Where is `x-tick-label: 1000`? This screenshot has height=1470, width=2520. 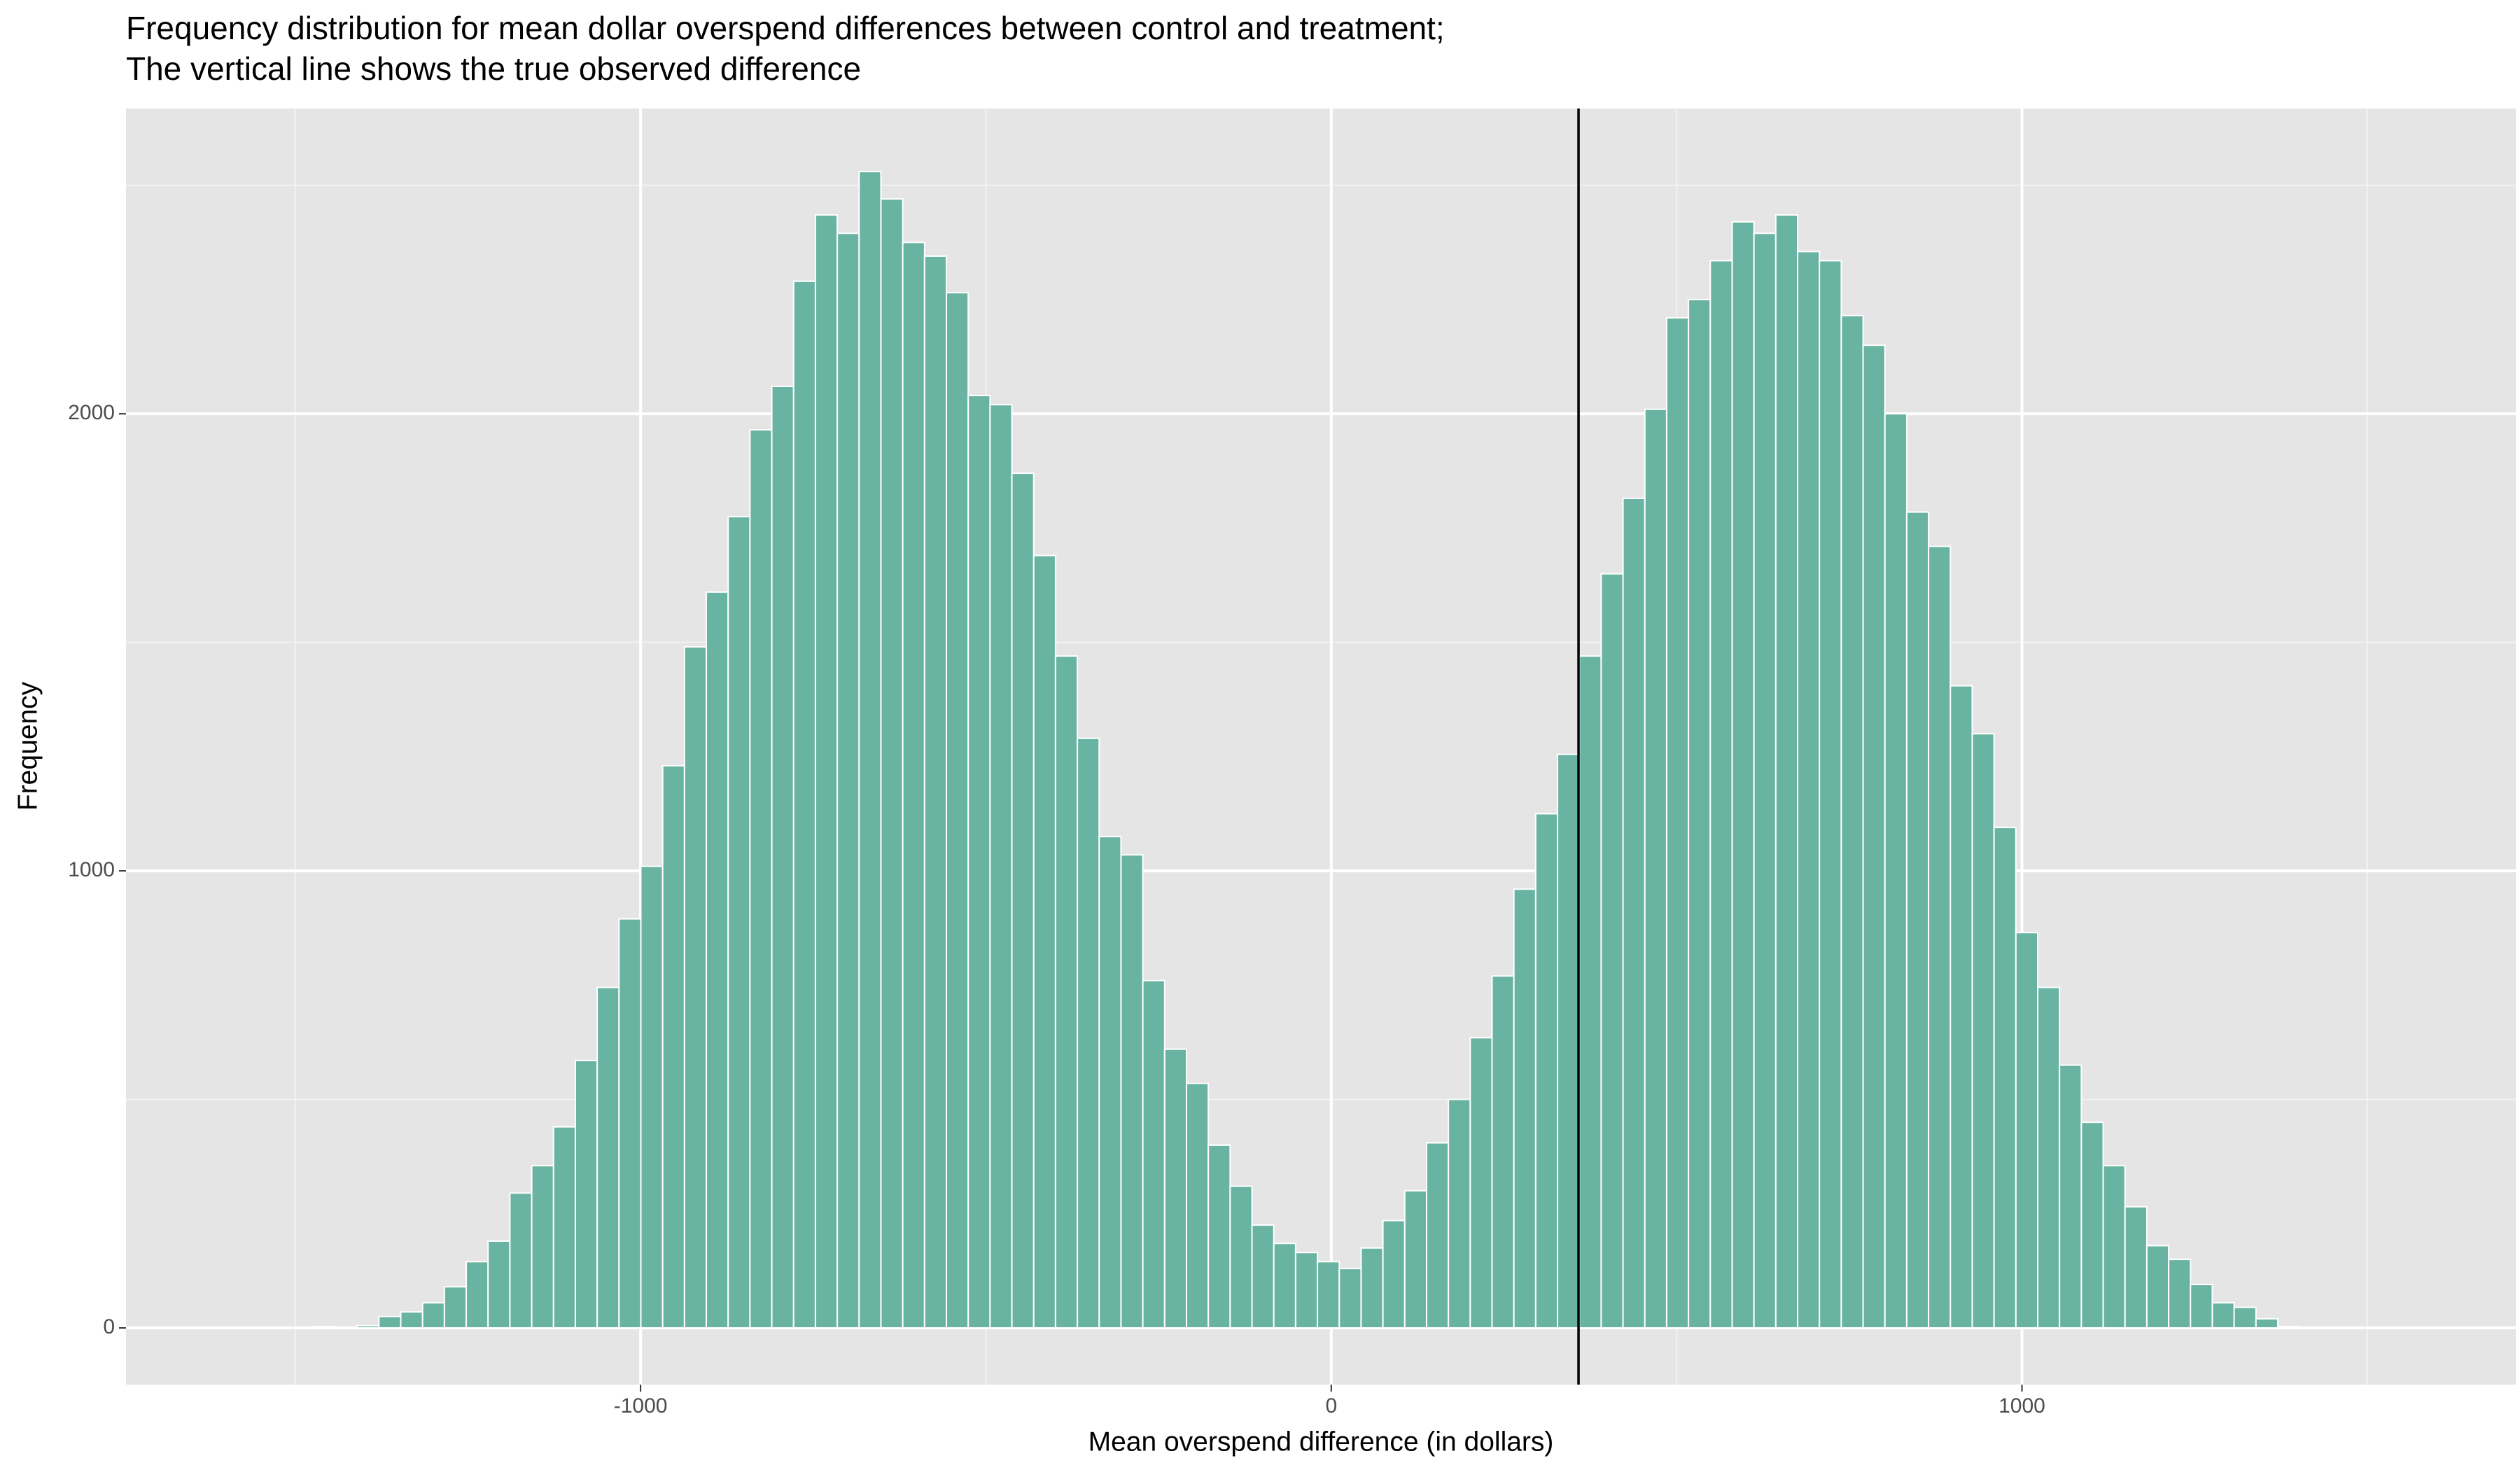 x-tick-label: 1000 is located at coordinates (2021, 1406).